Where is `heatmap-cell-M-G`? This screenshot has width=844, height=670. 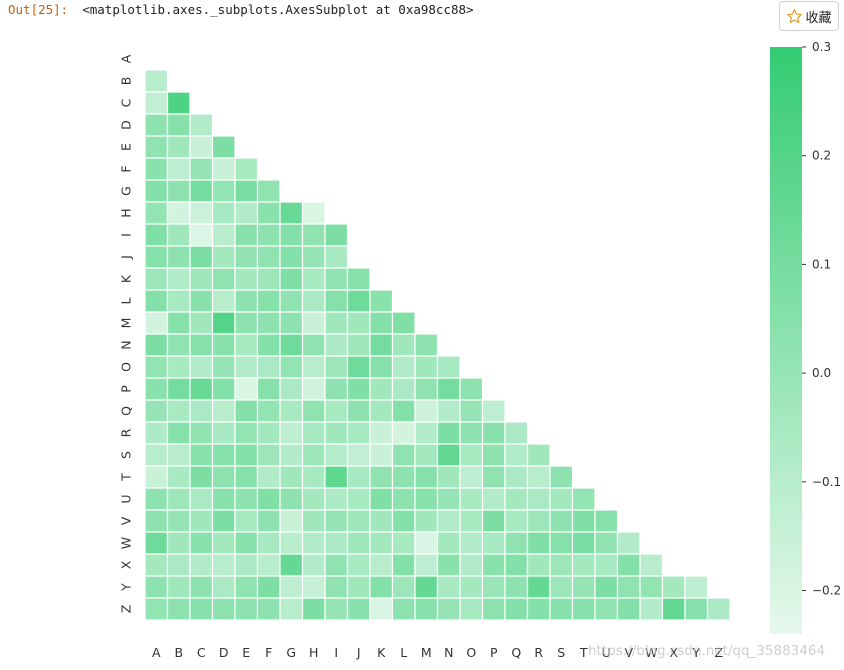
heatmap-cell-M-G is located at coordinates (291, 323).